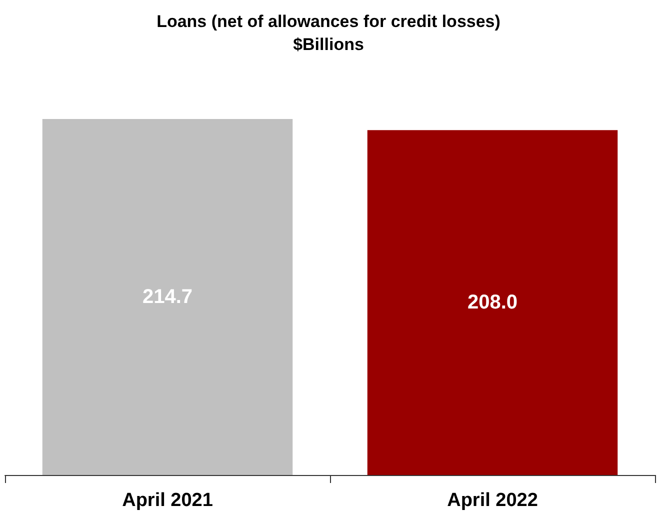  I want to click on x-tick-label: April 2021, so click(168, 500).